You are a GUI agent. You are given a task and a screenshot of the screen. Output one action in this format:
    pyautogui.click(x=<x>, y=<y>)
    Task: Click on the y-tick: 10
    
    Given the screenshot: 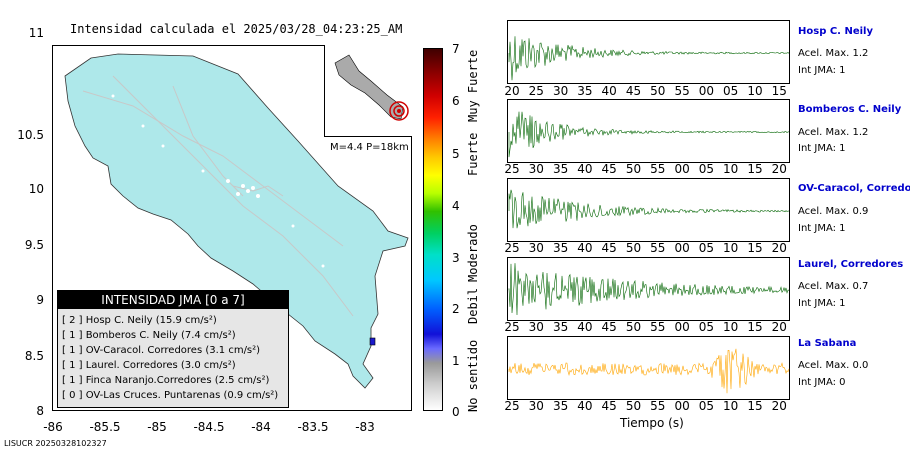 What is the action you would take?
    pyautogui.click(x=36, y=189)
    